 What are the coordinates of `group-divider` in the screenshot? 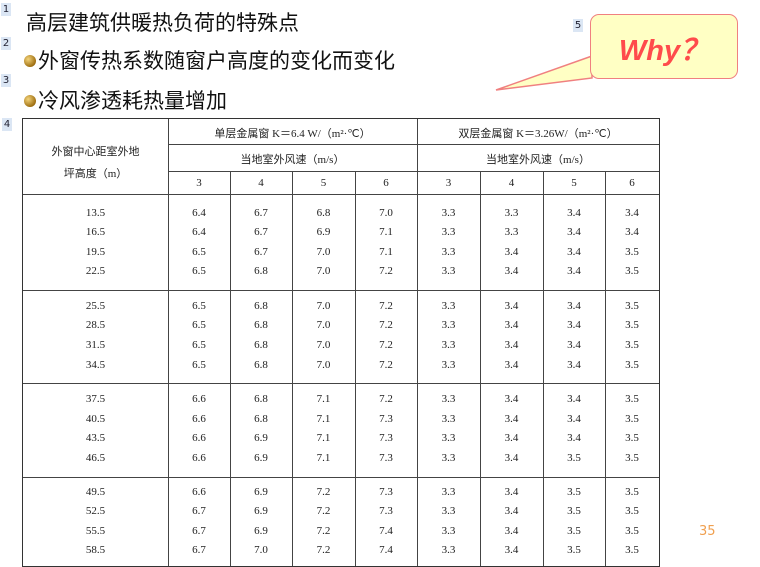 It's located at (341, 477).